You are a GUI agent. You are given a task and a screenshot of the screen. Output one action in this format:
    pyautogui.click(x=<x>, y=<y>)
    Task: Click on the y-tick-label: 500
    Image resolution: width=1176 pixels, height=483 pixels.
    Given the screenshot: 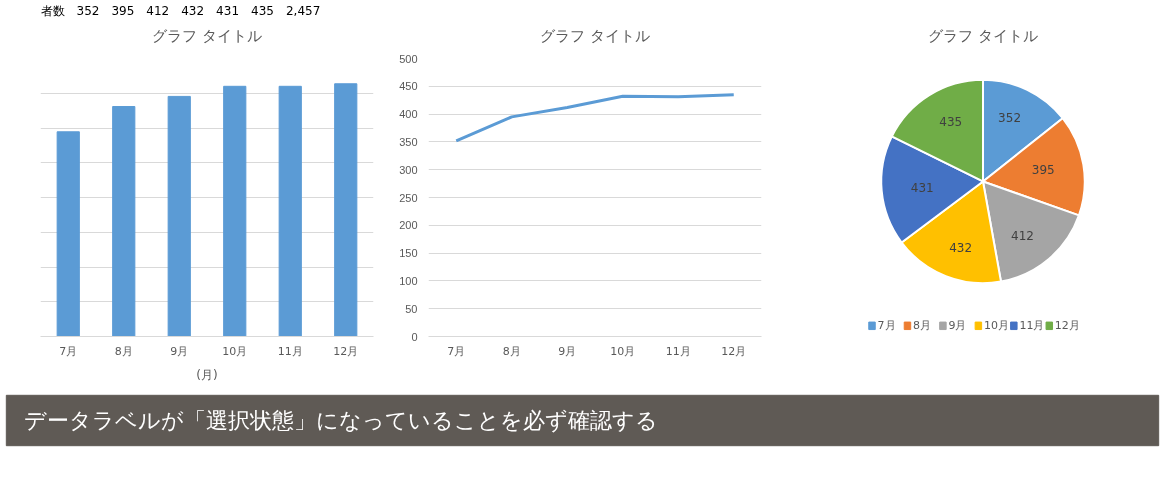 What is the action you would take?
    pyautogui.click(x=408, y=58)
    